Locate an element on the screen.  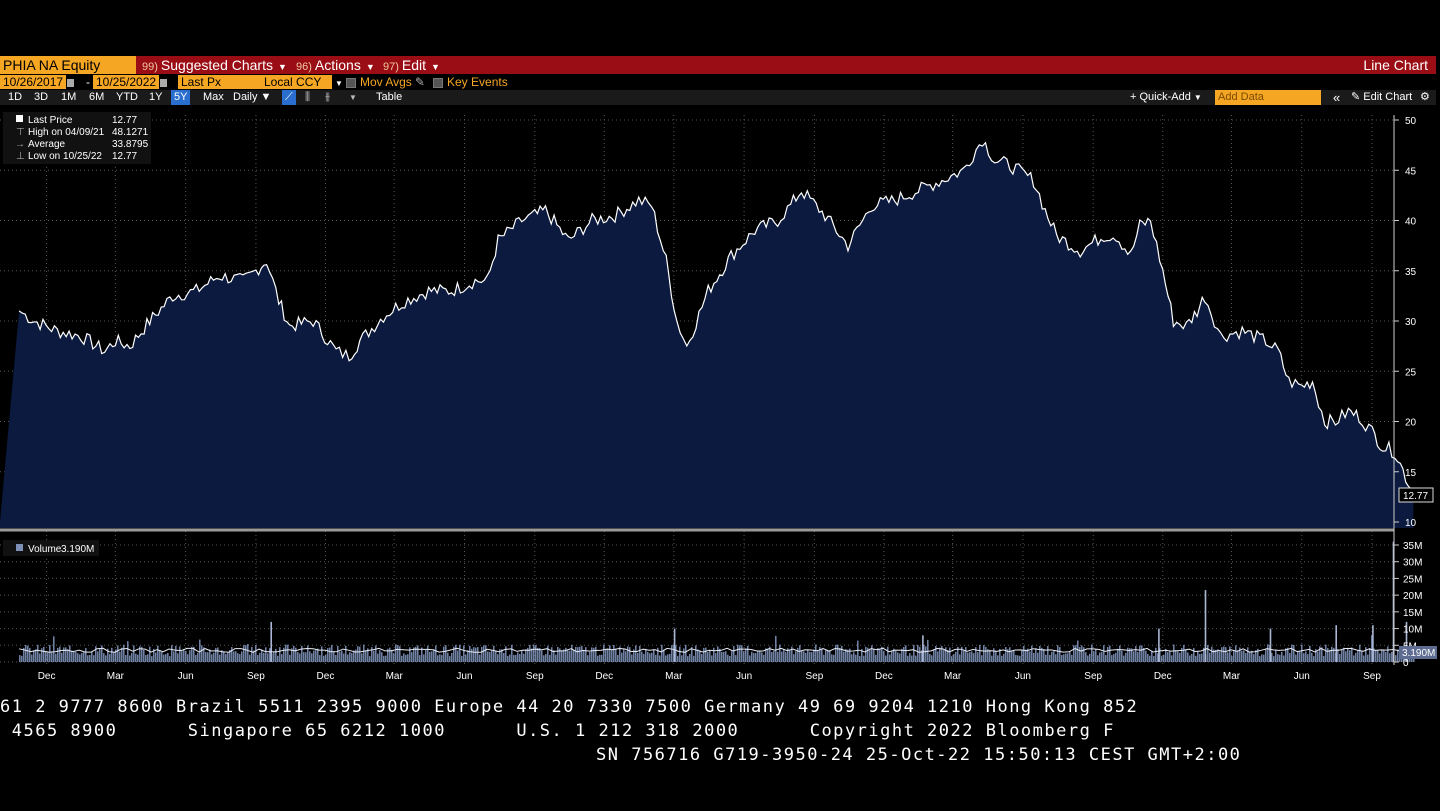
volume-spike is located at coordinates (271, 641).